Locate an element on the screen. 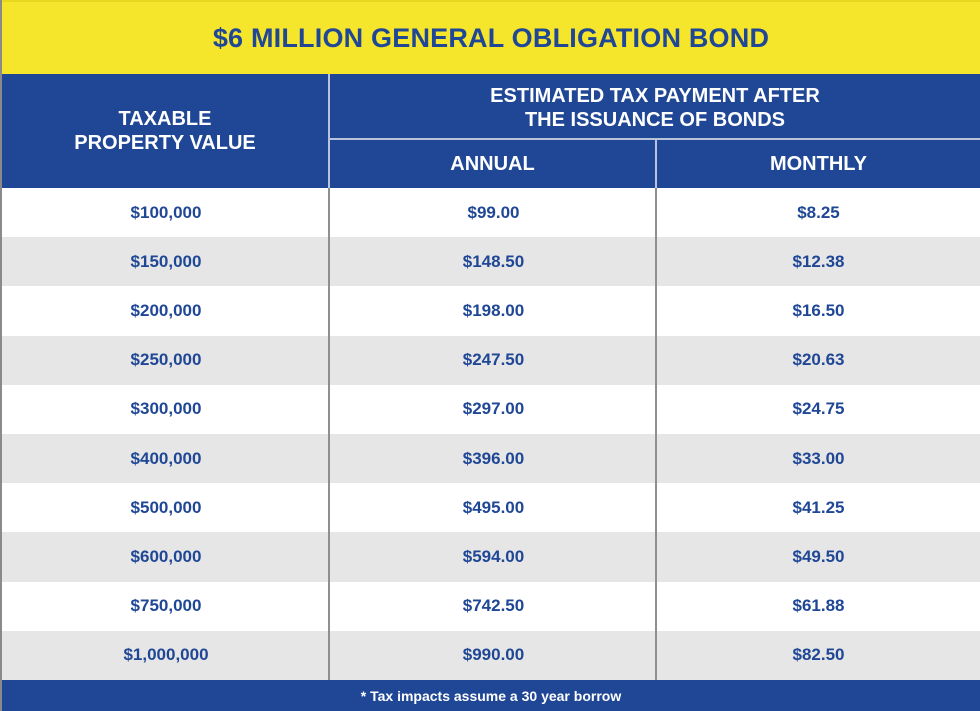 The height and width of the screenshot is (711, 980). header-divider-vertical is located at coordinates (329, 131).